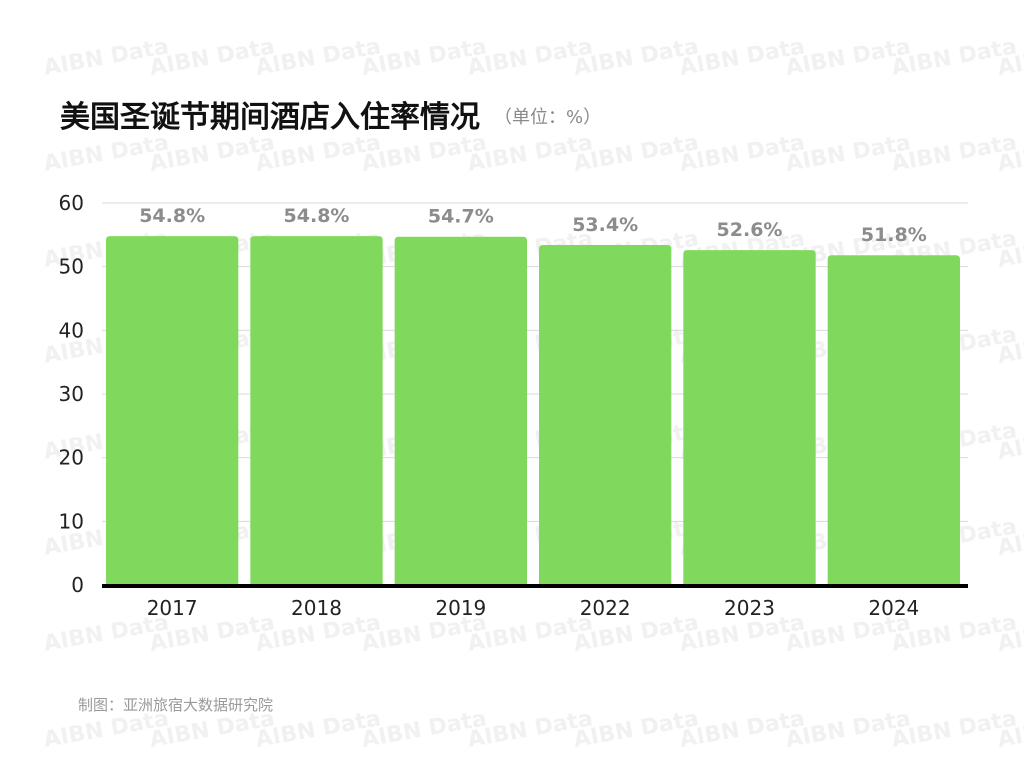 The width and height of the screenshot is (1024, 768). I want to click on chart-title-text: 美国圣诞节期间酒店入住率情况, so click(270, 117).